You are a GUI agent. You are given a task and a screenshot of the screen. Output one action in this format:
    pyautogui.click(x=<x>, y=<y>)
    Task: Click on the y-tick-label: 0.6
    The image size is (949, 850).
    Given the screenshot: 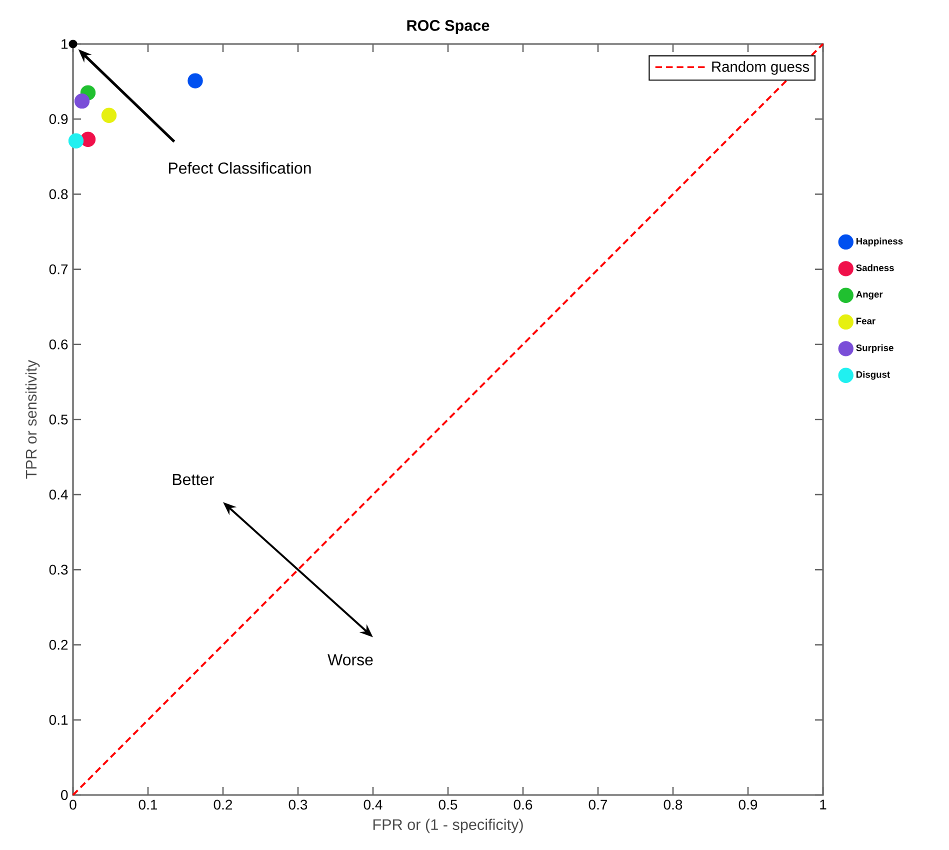 What is the action you would take?
    pyautogui.click(x=58, y=344)
    